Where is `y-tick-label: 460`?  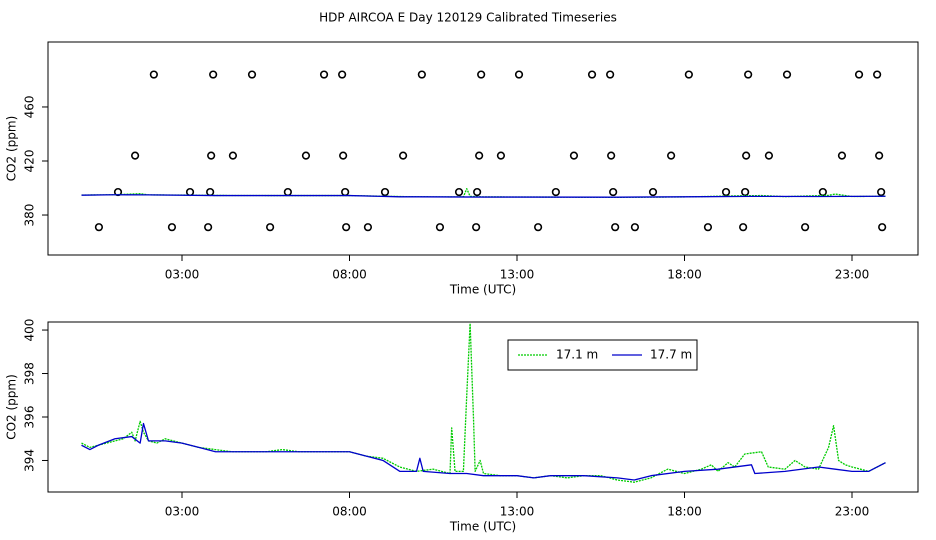 y-tick-label: 460 is located at coordinates (30, 107).